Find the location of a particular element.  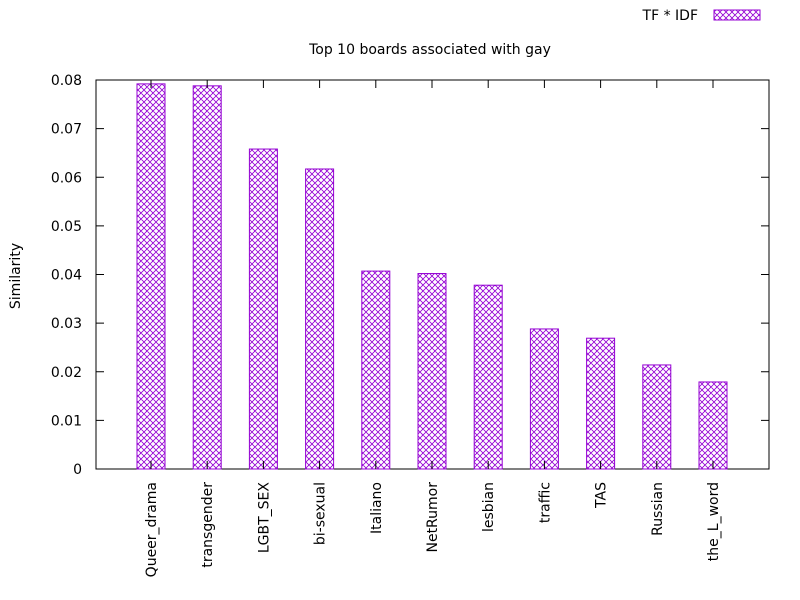

chart-title: Top 10 boards associated with gay is located at coordinates (429, 50).